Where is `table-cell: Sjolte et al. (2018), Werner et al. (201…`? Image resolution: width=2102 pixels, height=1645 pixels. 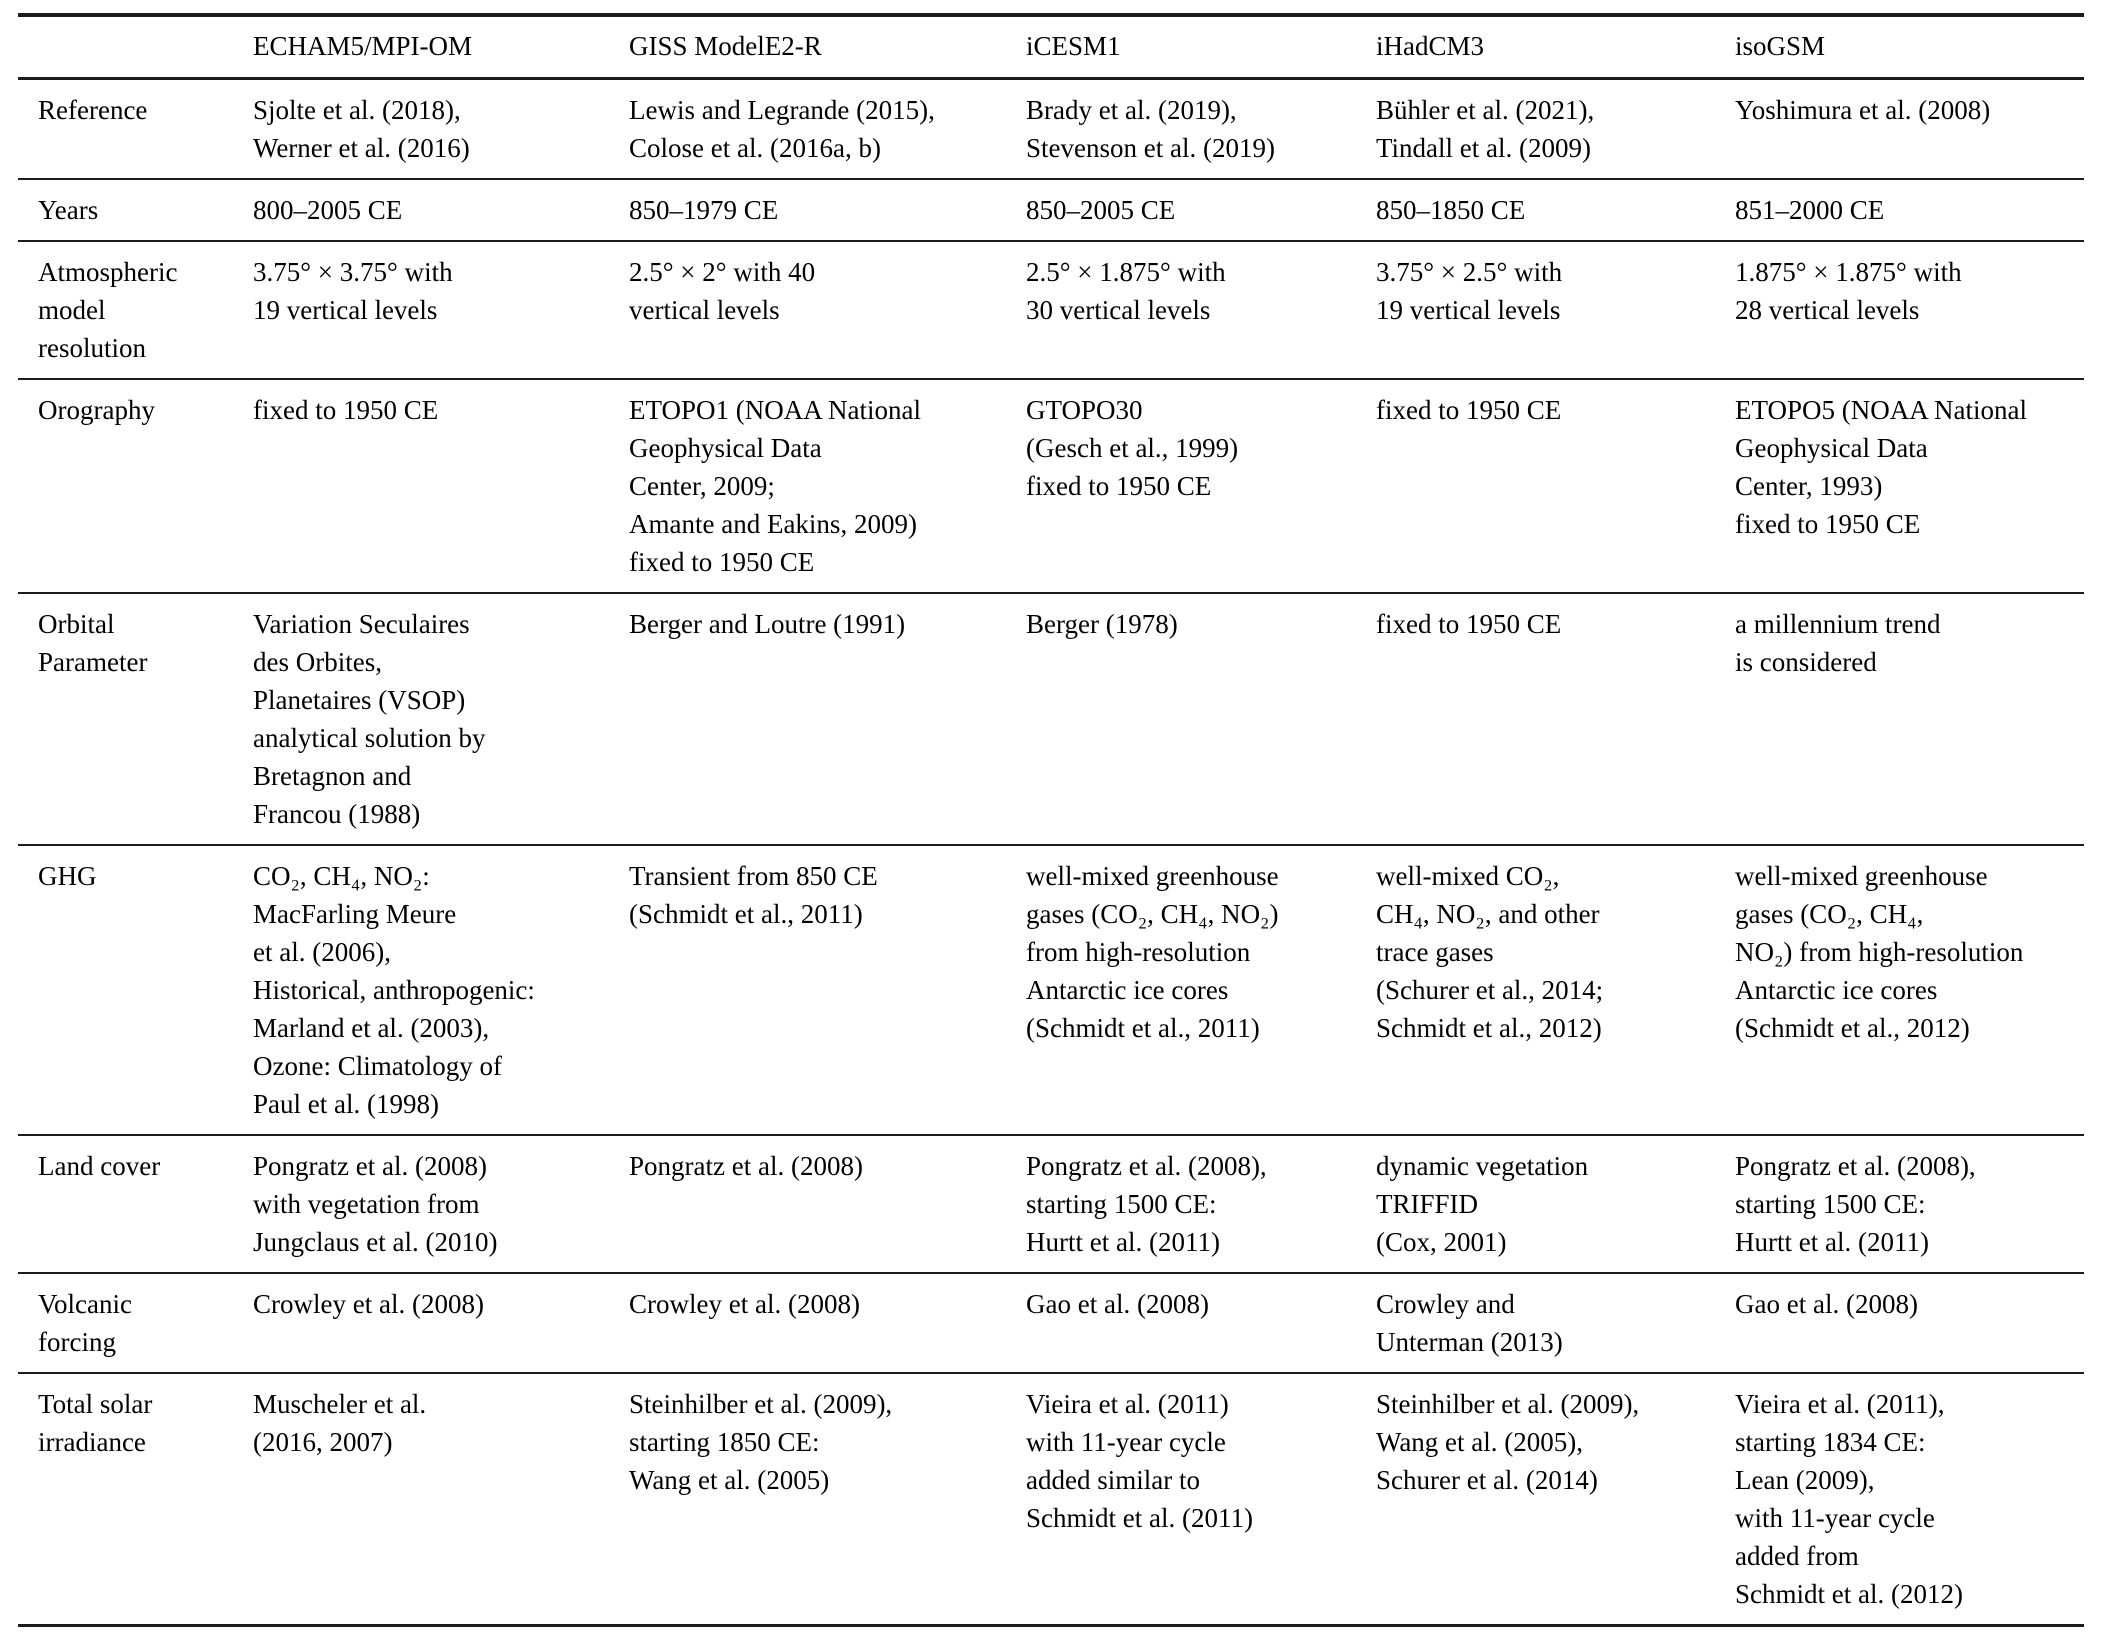 table-cell: Sjolte et al. (2018), Werner et al. (201… is located at coordinates (421, 128).